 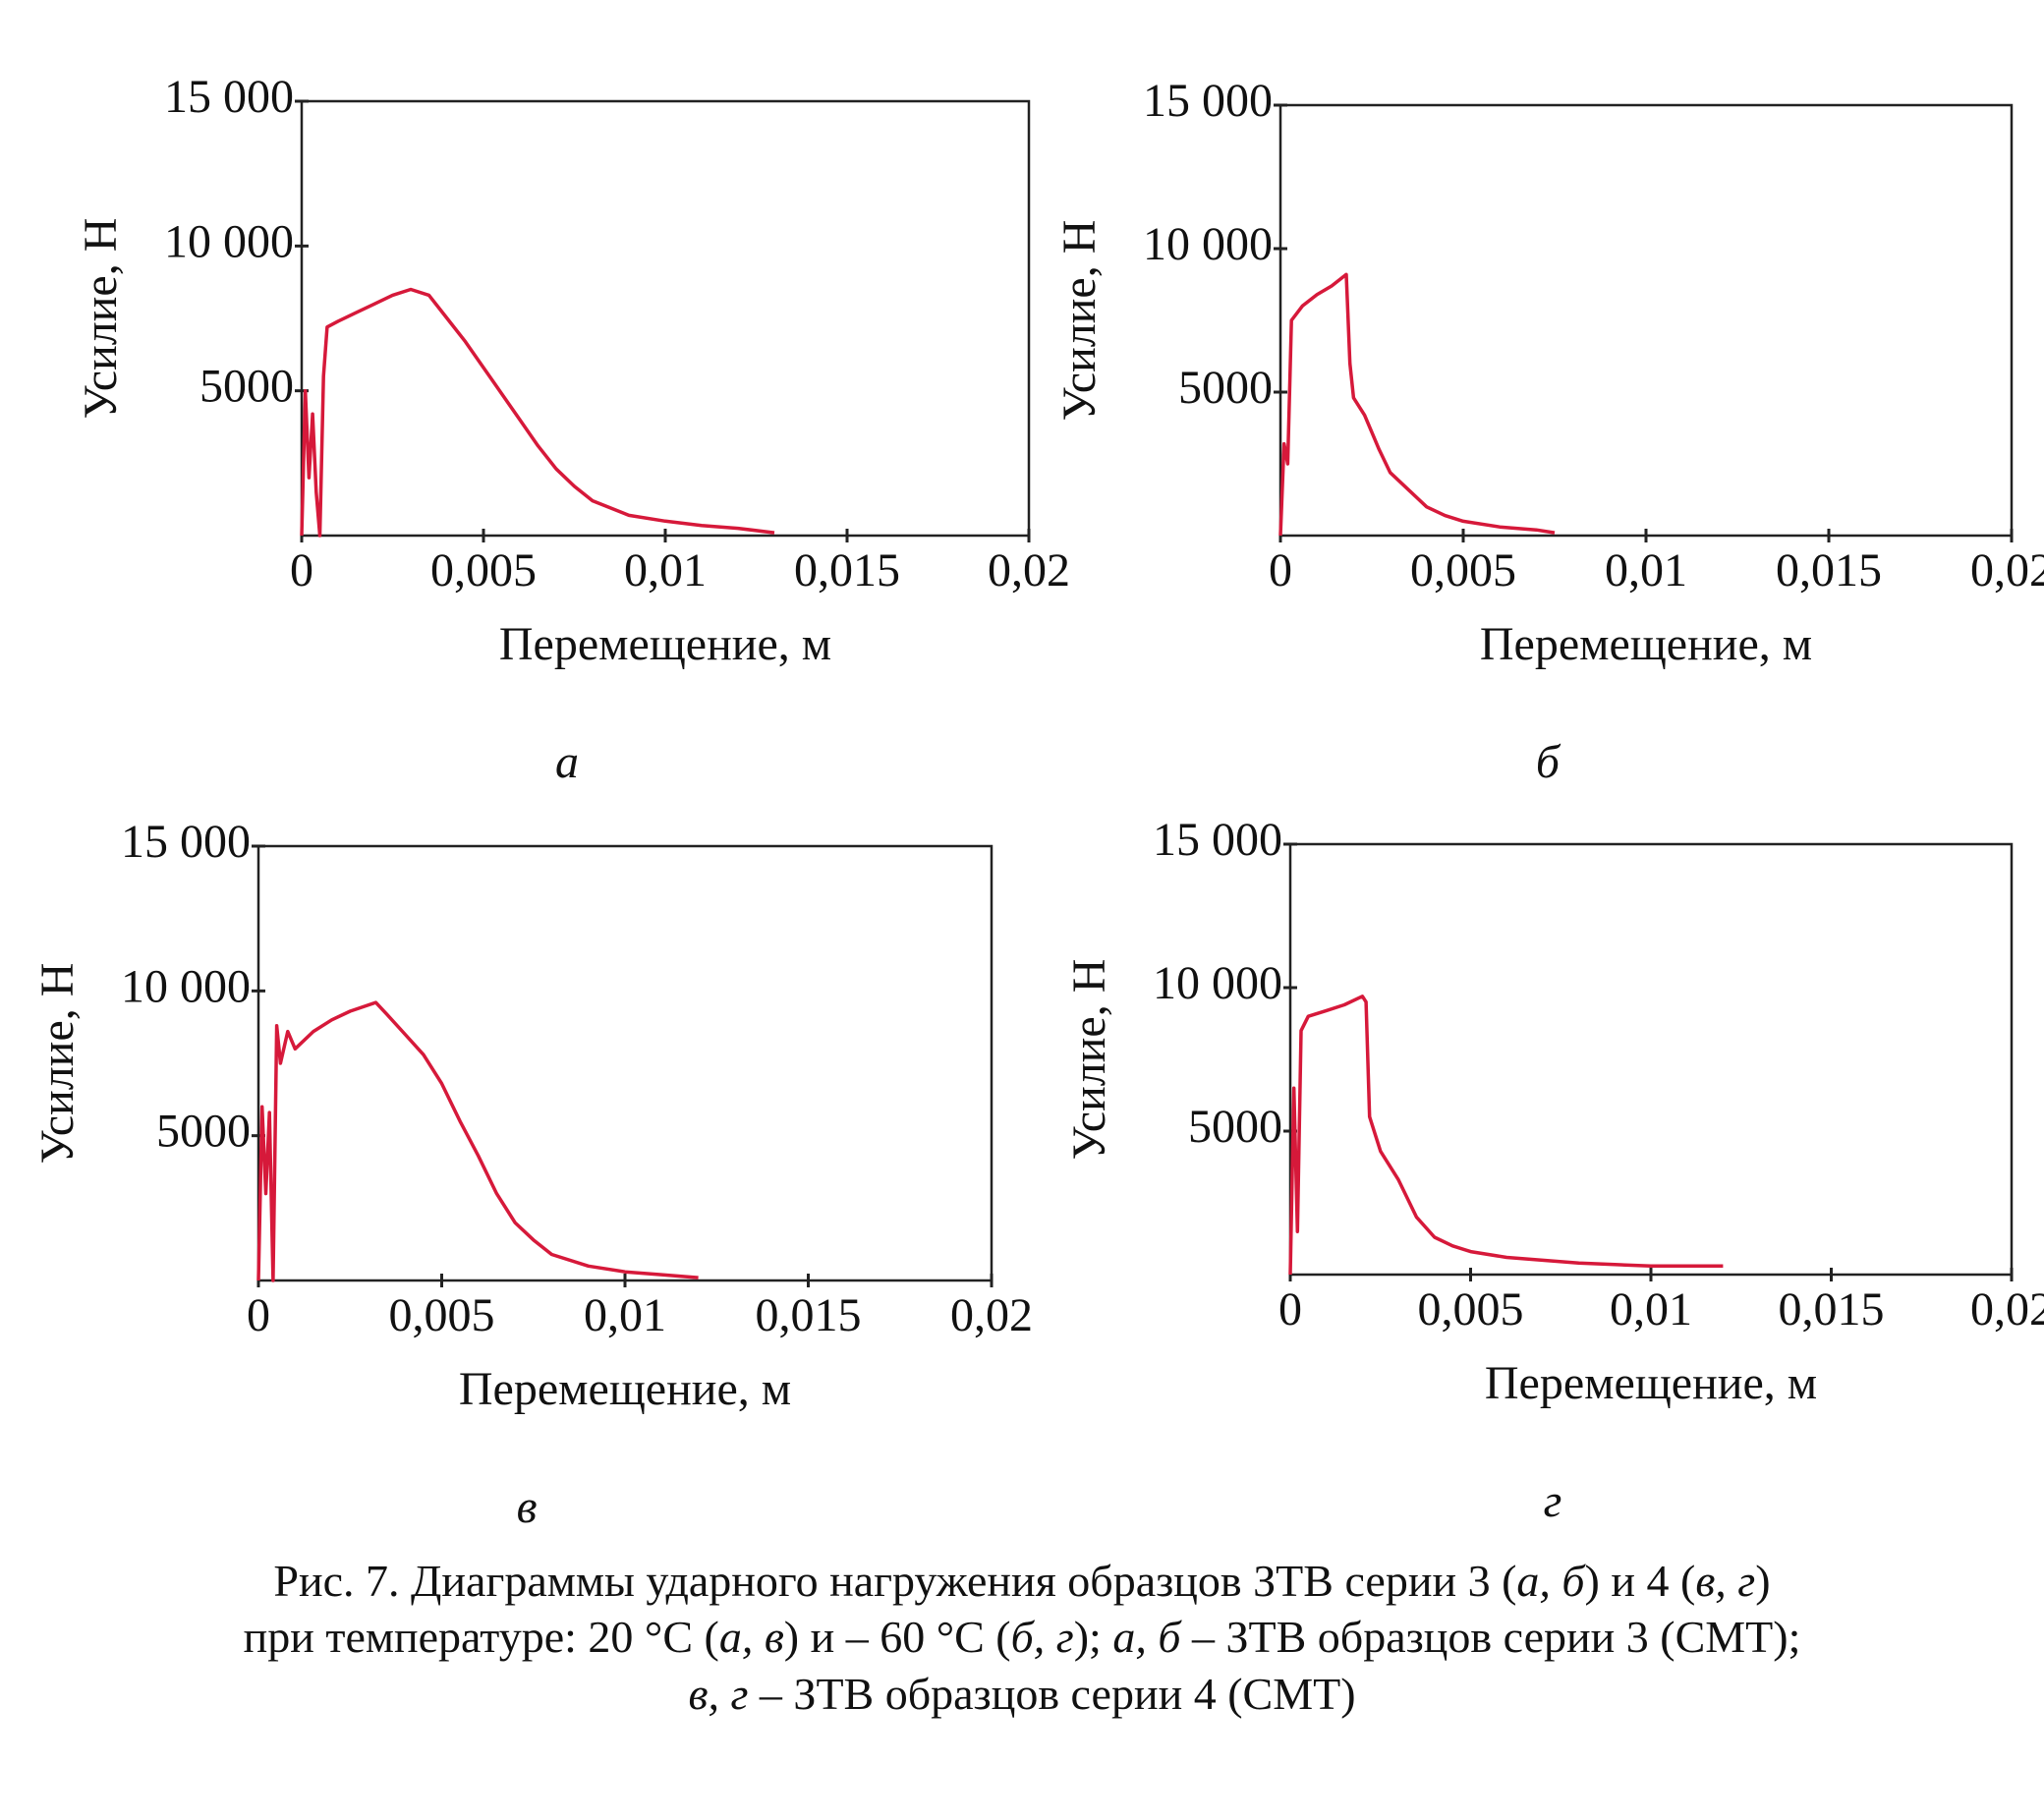 What do you see at coordinates (567, 762) in the screenshot?
I see `panel-label: а` at bounding box center [567, 762].